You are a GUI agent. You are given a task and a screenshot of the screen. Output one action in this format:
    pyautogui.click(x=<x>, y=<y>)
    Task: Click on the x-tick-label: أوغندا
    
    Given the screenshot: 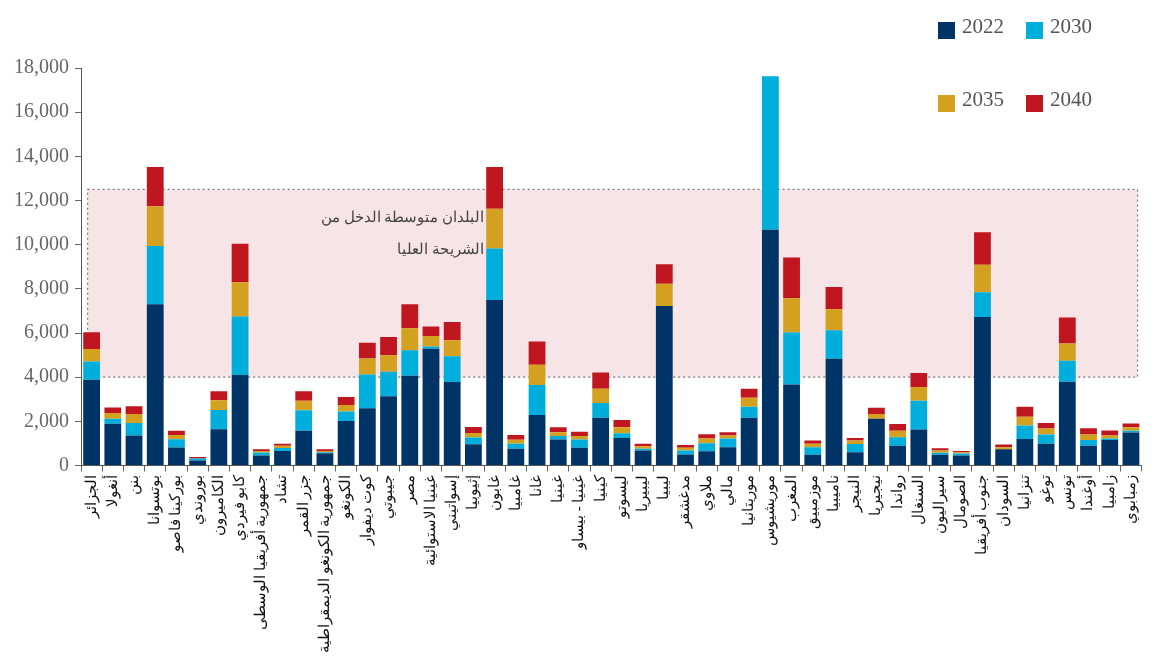 What is the action you would take?
    pyautogui.click(x=1087, y=492)
    